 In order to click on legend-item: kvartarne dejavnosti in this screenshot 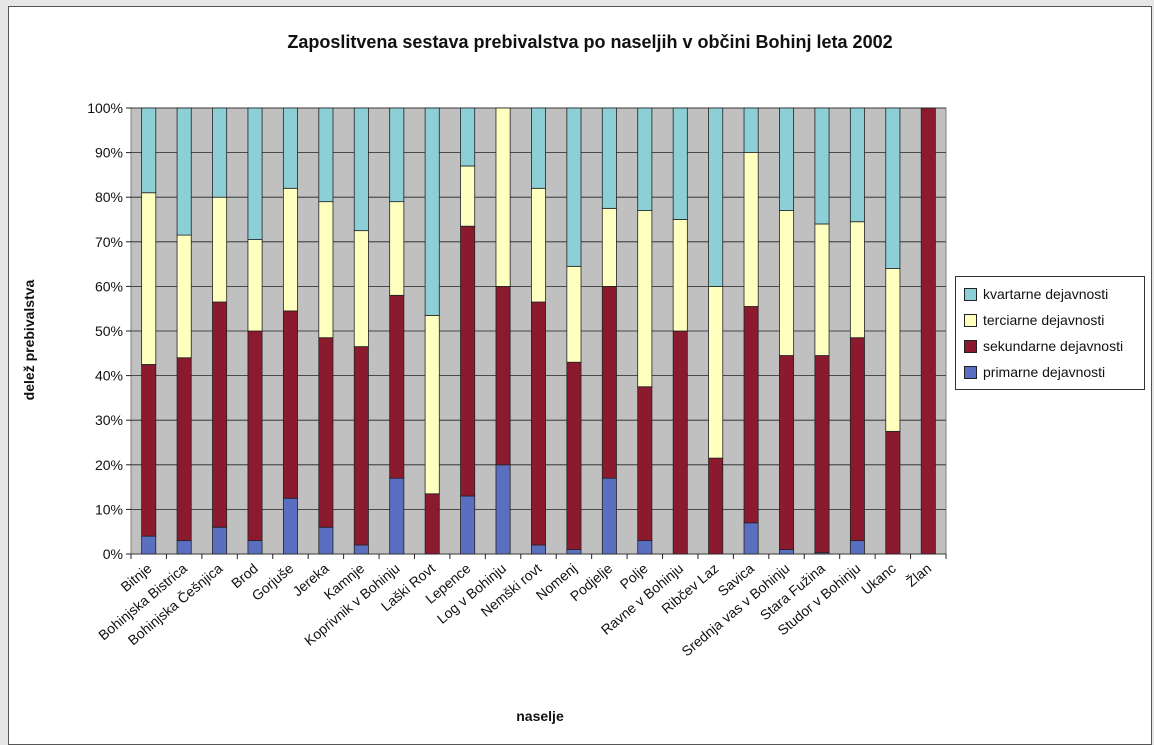, I will do `click(1054, 294)`.